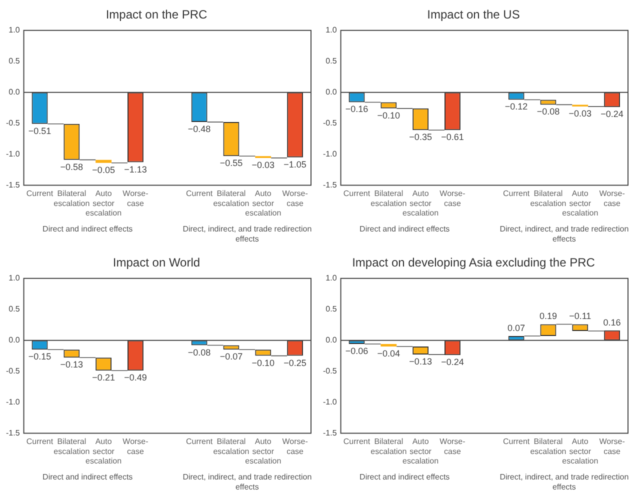  I want to click on data-label: −0.21, so click(103, 377).